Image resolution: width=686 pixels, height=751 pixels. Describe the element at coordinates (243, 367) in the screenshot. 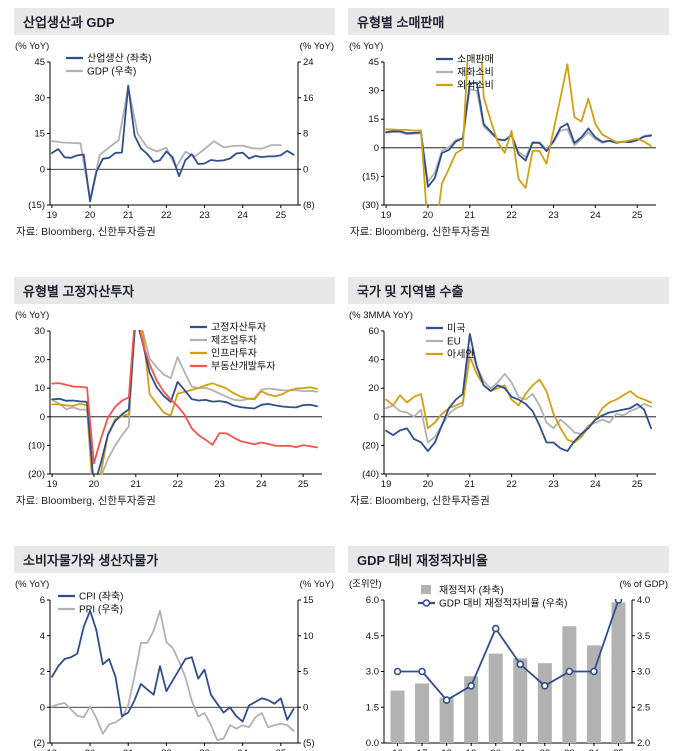

I see `legend-label: 부동산개발투자` at that location.